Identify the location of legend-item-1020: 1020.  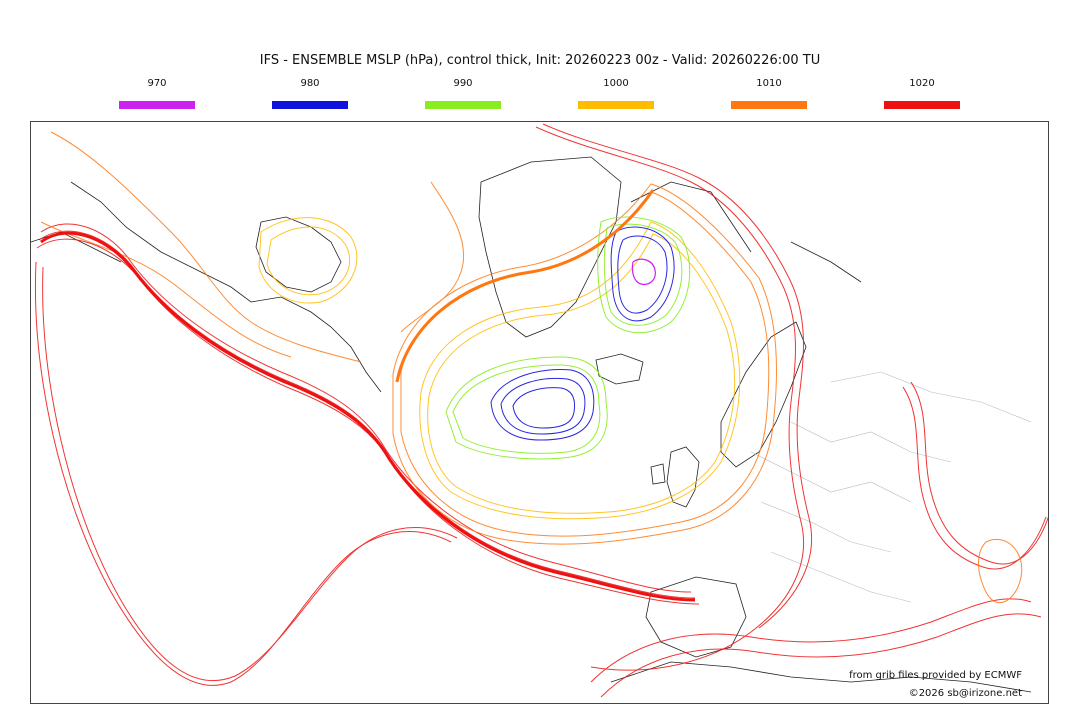
(922, 94).